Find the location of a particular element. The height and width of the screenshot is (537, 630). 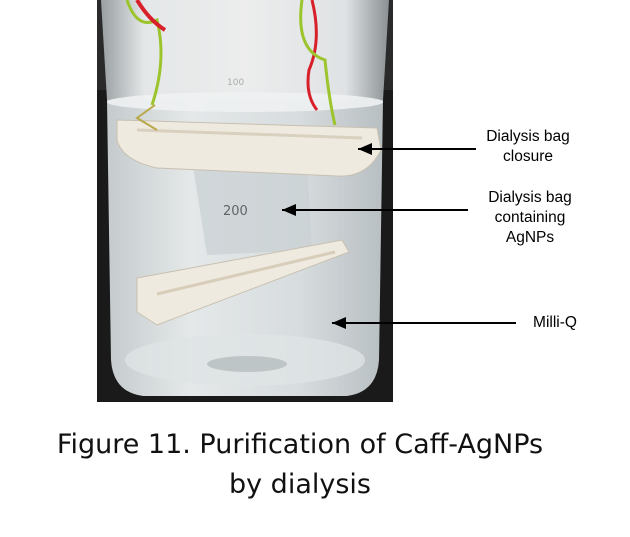

label-closure-line1: Dialysis bag is located at coordinates (528, 136).